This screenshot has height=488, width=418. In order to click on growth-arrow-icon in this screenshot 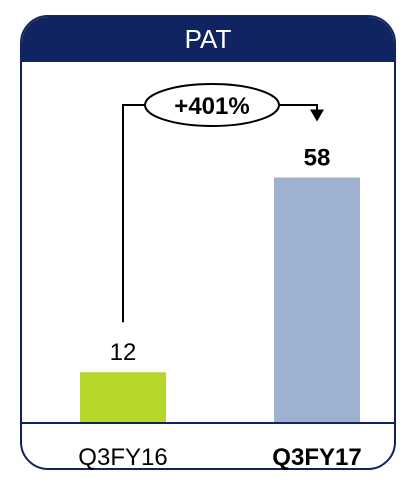, I will do `click(317, 115)`.